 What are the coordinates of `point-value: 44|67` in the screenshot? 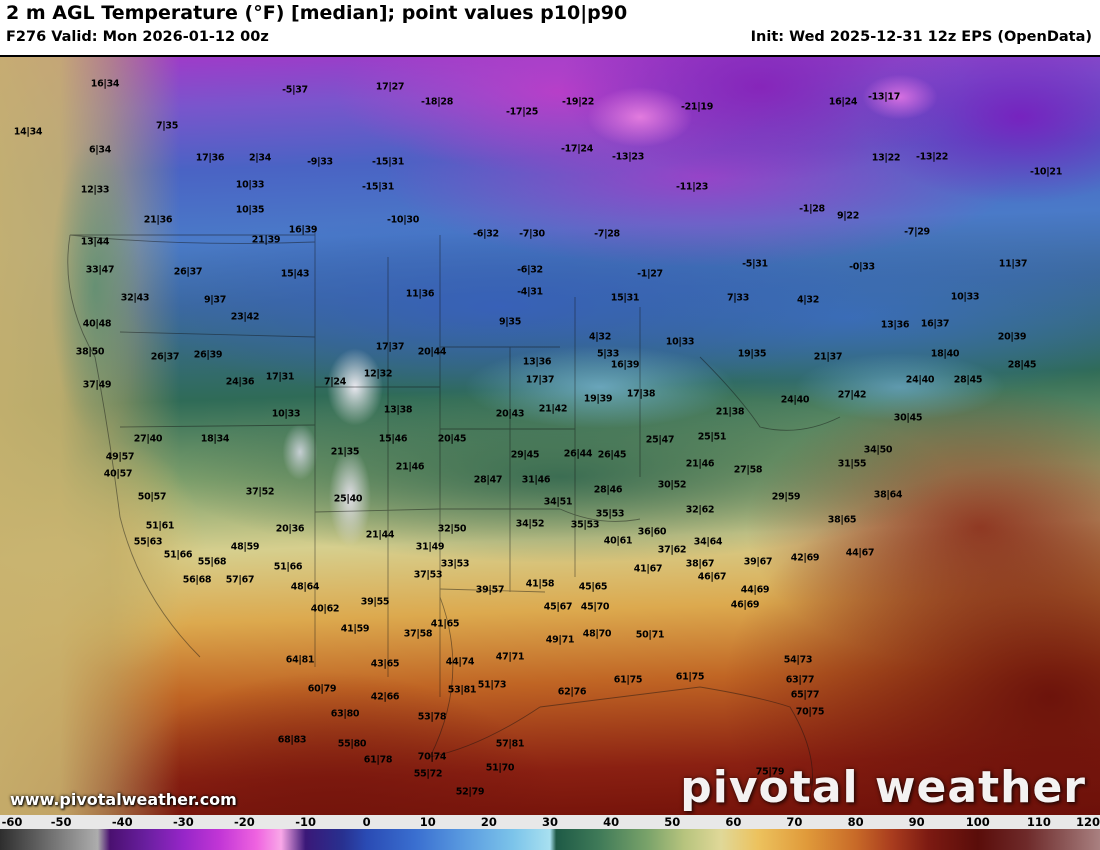 It's located at (860, 553).